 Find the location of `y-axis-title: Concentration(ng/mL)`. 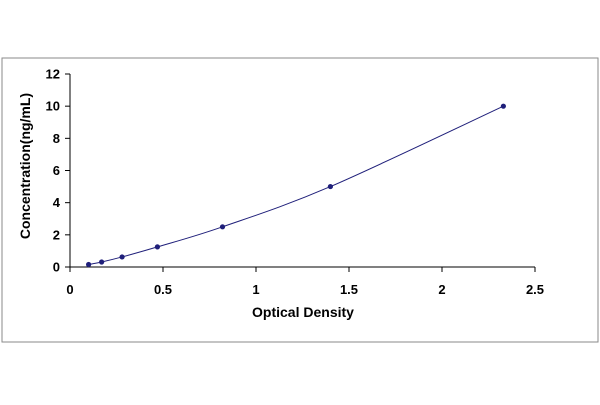

y-axis-title: Concentration(ng/mL) is located at coordinates (25, 166).